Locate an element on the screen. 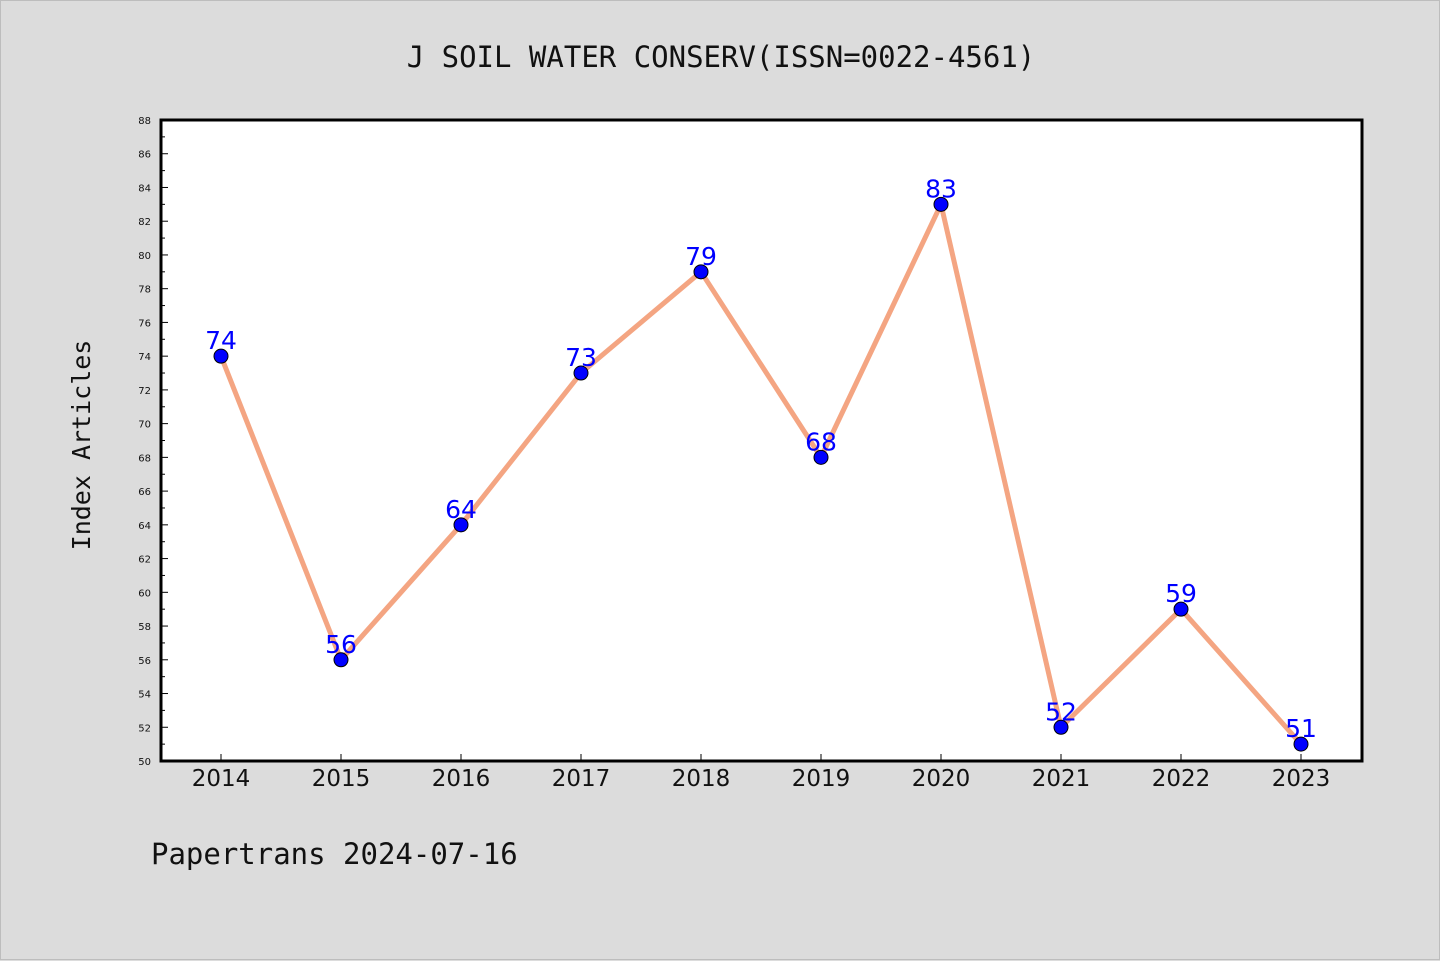 This screenshot has height=961, width=1440. x-tick-label: 2022 is located at coordinates (1181, 779).